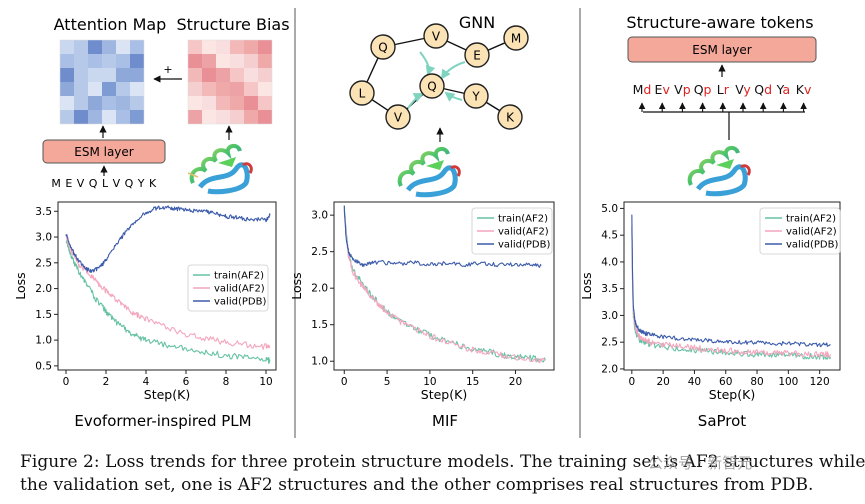 The height and width of the screenshot is (504, 865). What do you see at coordinates (700, 463) in the screenshot?
I see `watermark: 公众号 · 新智元` at bounding box center [700, 463].